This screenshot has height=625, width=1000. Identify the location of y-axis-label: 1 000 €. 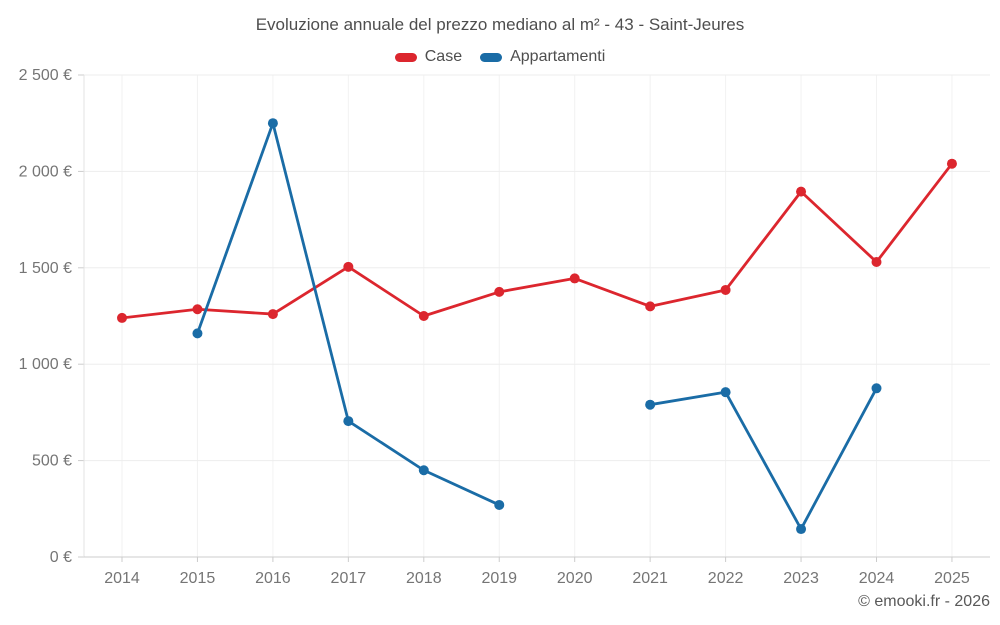
(45, 364).